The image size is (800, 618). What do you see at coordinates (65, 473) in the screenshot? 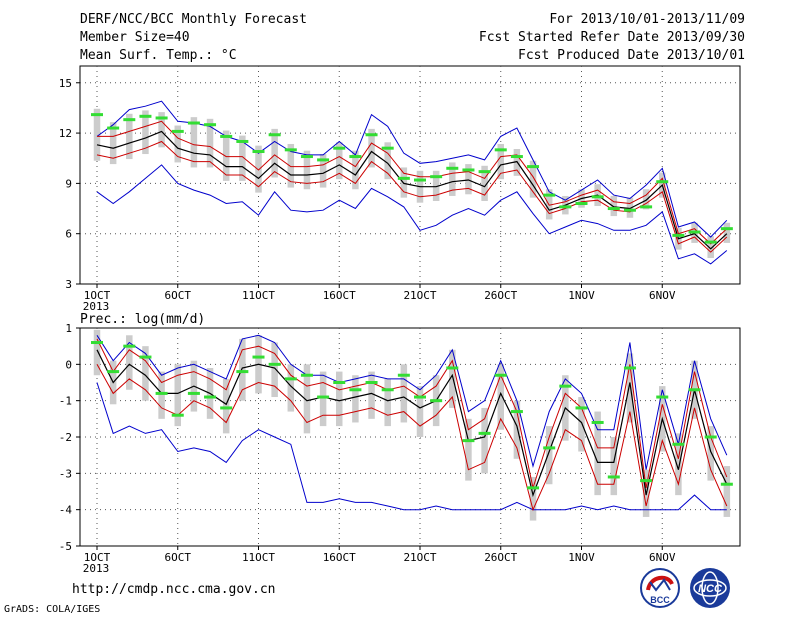
I see `ytick-label: -3` at bounding box center [65, 473].